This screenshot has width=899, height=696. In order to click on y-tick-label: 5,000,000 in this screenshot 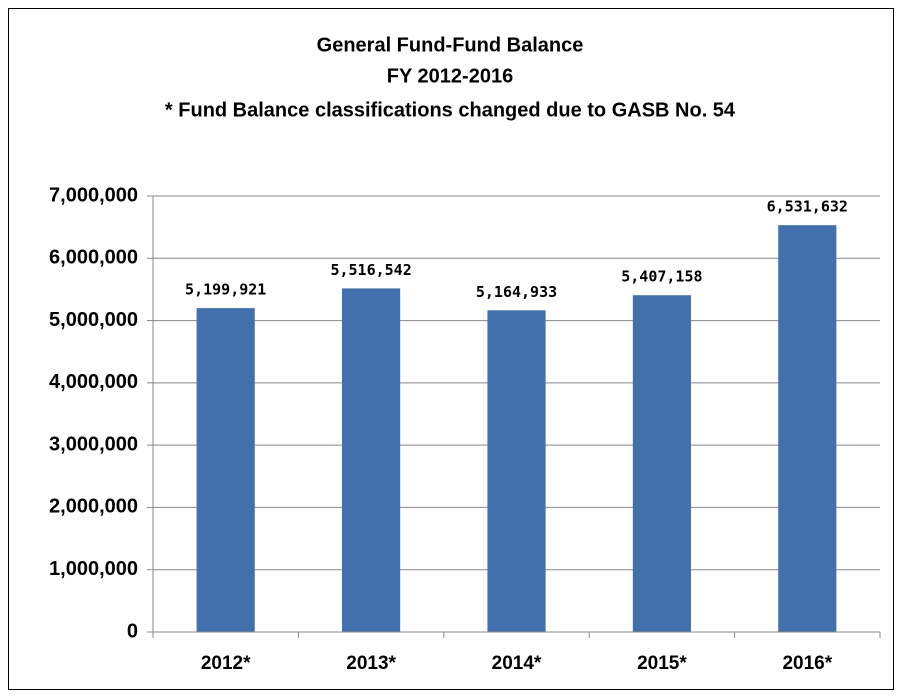, I will do `click(93, 320)`.